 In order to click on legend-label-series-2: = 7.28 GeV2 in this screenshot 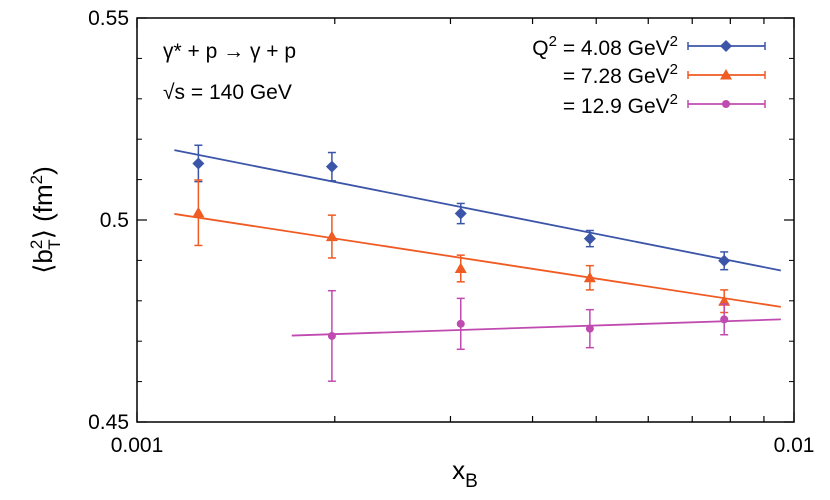, I will do `click(620, 74)`.